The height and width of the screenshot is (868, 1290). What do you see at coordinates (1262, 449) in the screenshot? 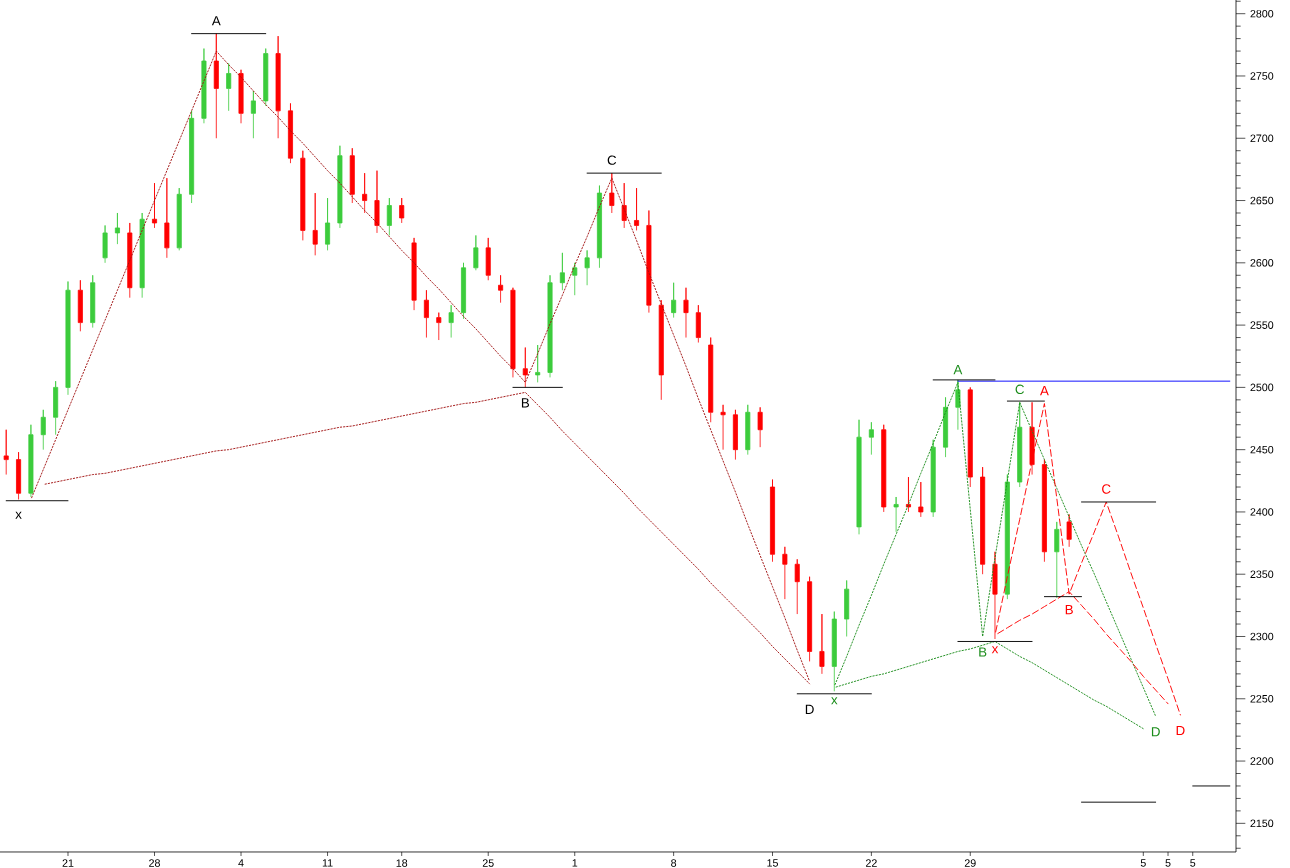
I see `y-tick-label: 2450` at bounding box center [1262, 449].